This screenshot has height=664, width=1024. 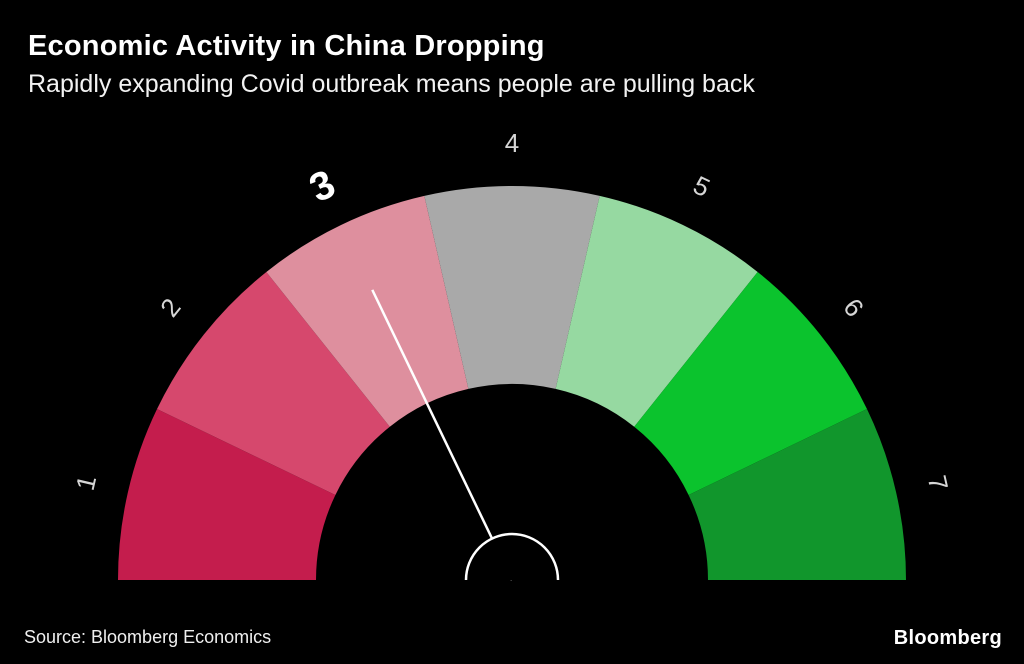 I want to click on gauge-needle, so click(x=442, y=435).